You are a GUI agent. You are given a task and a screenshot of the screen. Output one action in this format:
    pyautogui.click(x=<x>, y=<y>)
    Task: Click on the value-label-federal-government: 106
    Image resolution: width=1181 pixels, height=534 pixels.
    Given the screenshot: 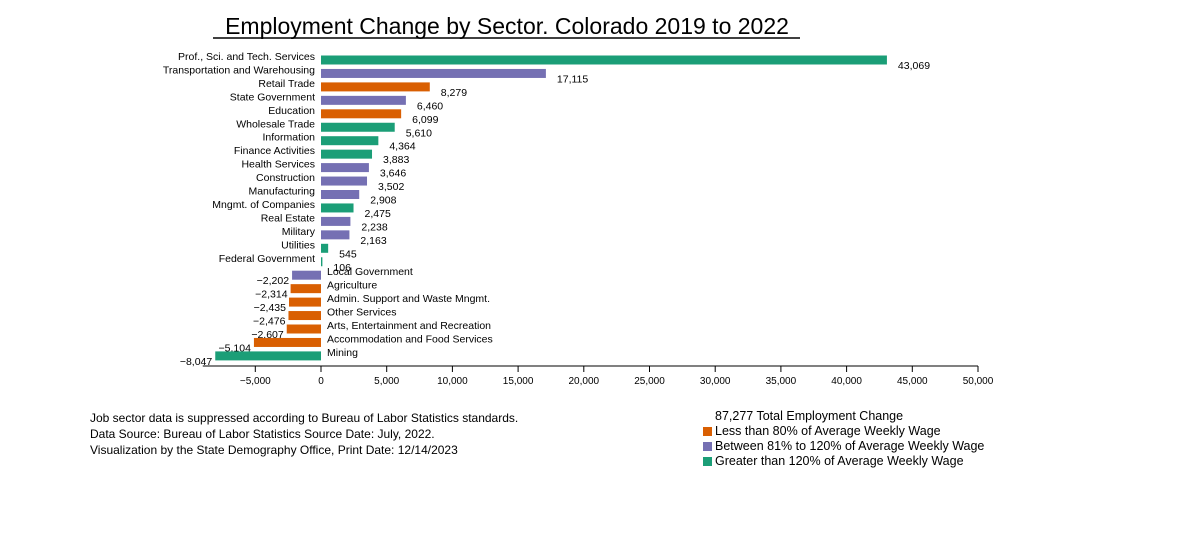 What is the action you would take?
    pyautogui.click(x=342, y=268)
    